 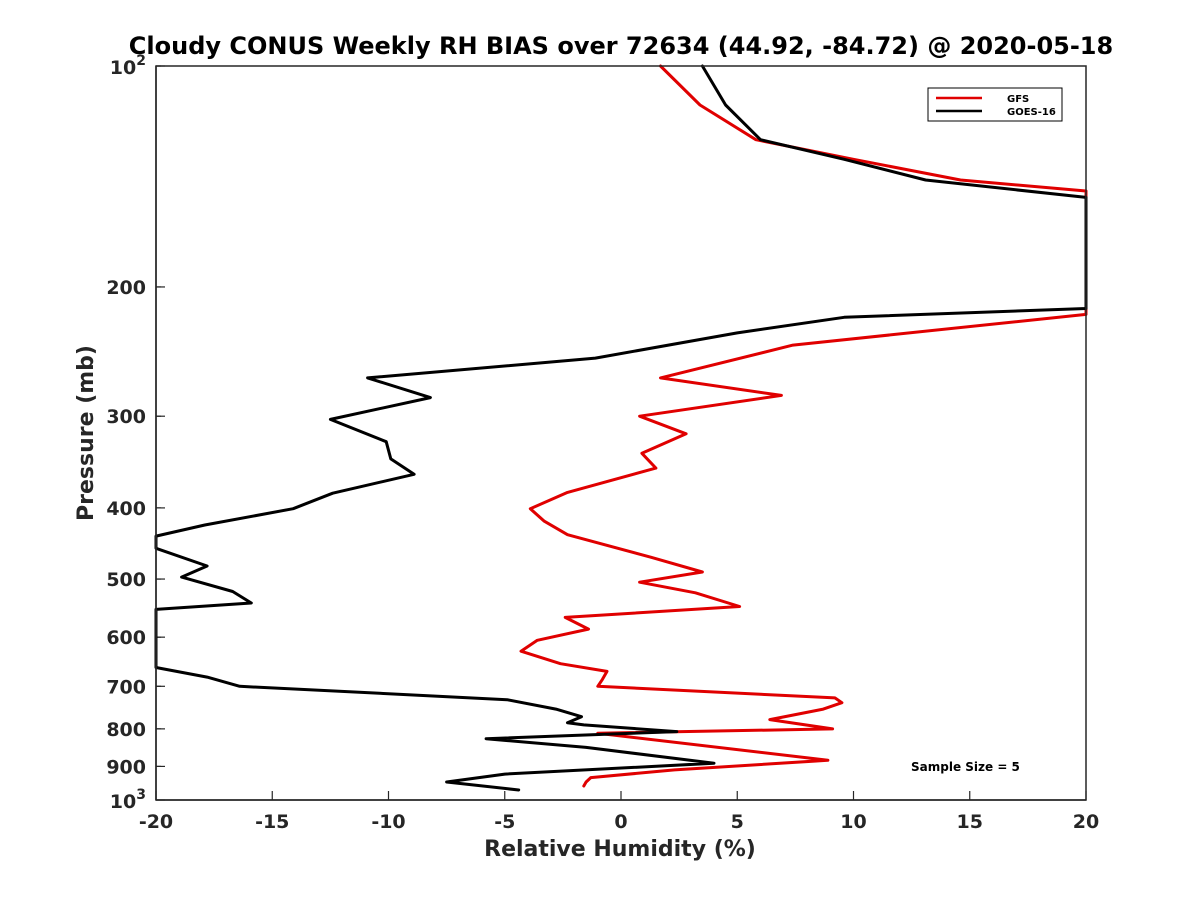 What do you see at coordinates (126, 767) in the screenshot?
I see `y-tick-label: 900` at bounding box center [126, 767].